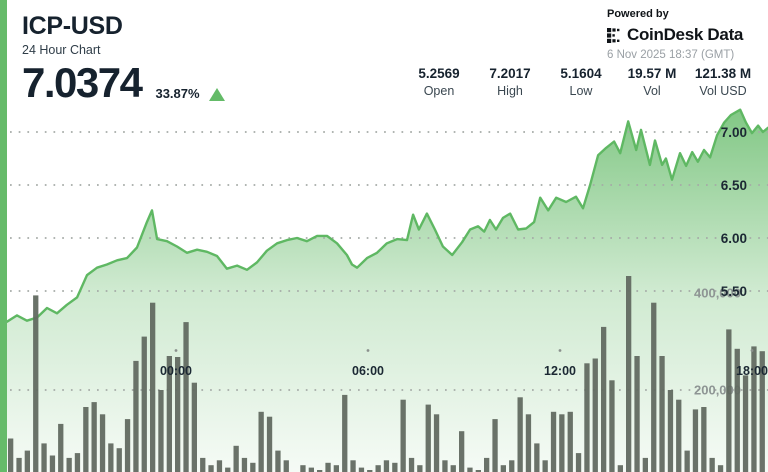  What do you see at coordinates (82, 82) in the screenshot?
I see `current-price: 7.0374` at bounding box center [82, 82].